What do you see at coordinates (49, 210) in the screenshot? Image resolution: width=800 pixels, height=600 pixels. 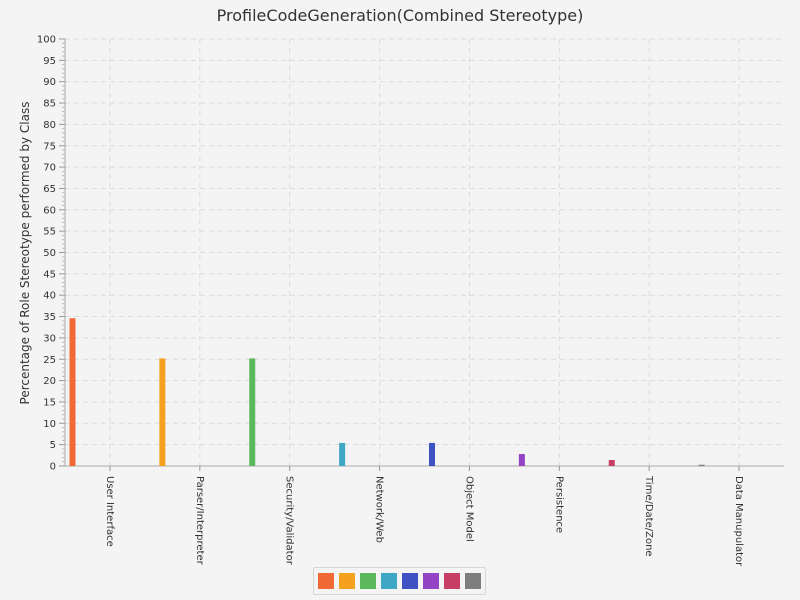 I see `y-tick-label: 60` at bounding box center [49, 210].